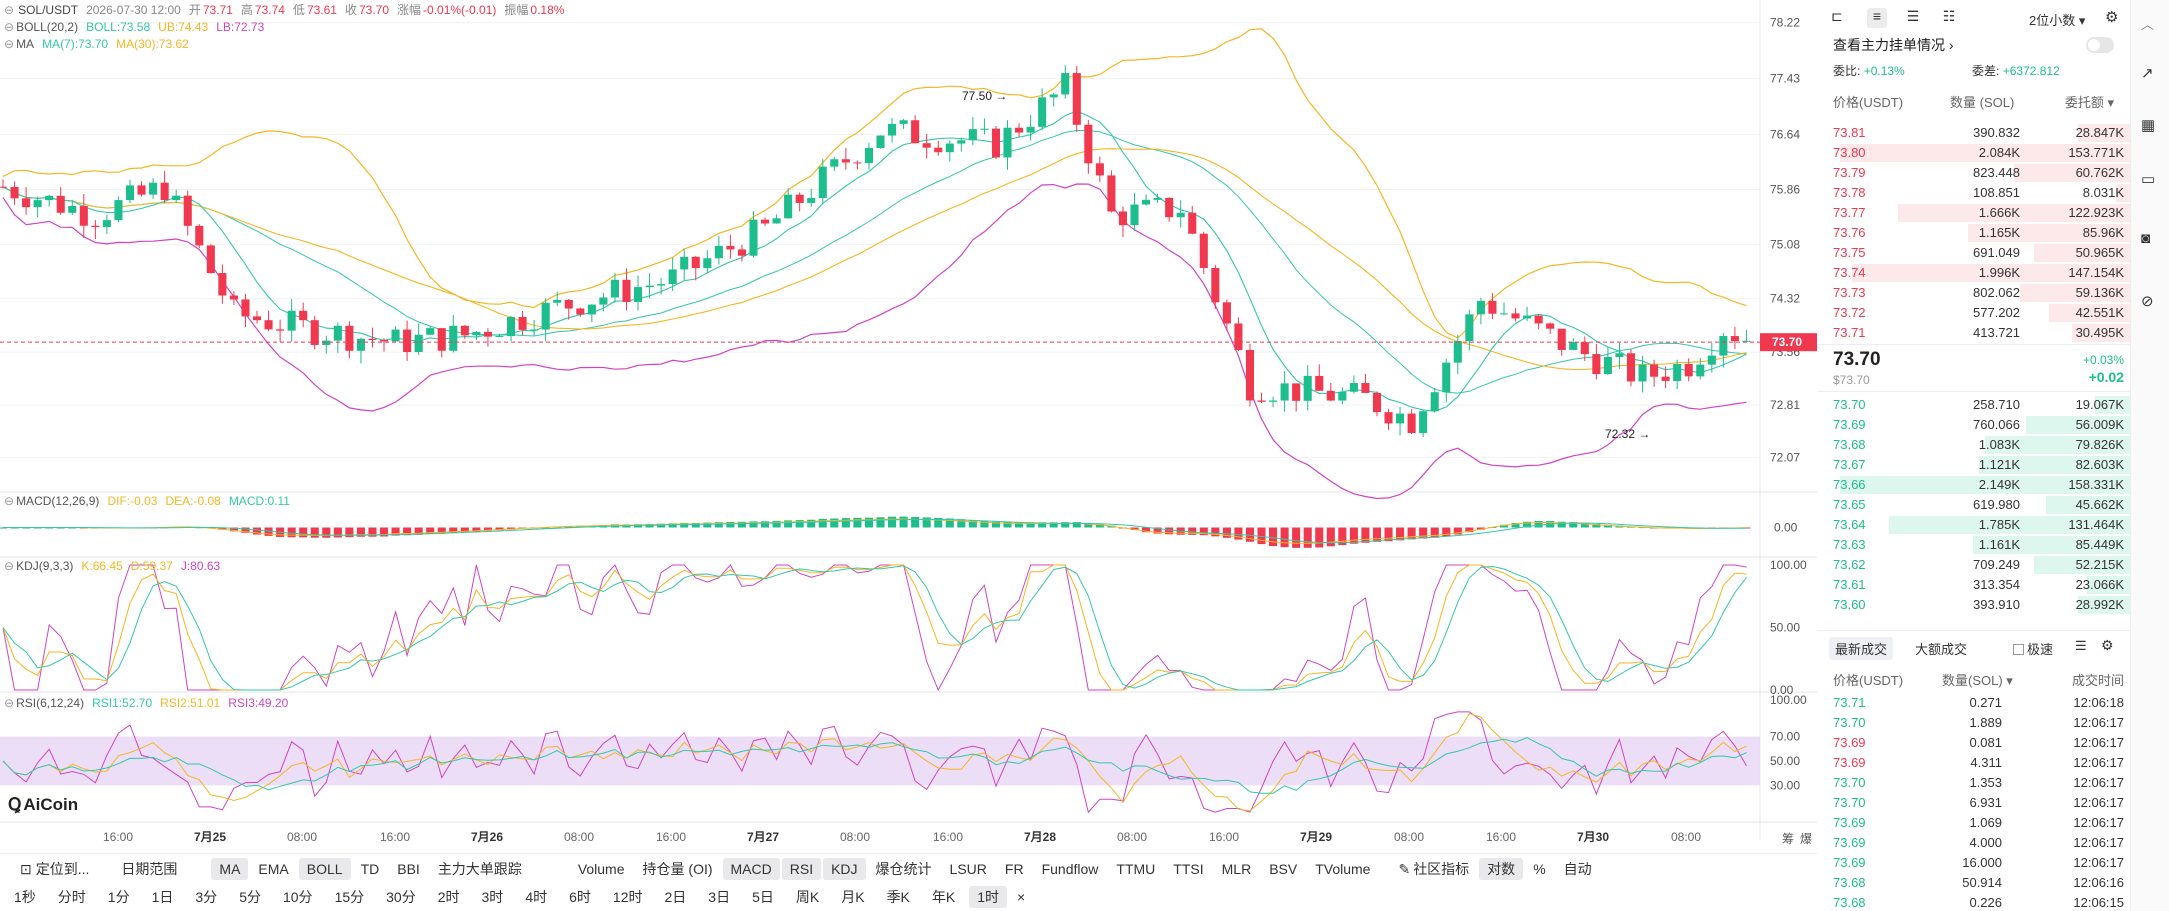 This screenshot has width=2169, height=911. What do you see at coordinates (492, 897) in the screenshot?
I see `interval-10: 3时` at bounding box center [492, 897].